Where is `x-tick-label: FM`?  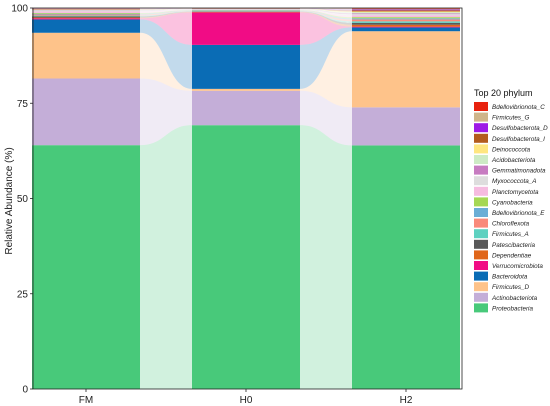 x-tick-label: FM is located at coordinates (86, 400).